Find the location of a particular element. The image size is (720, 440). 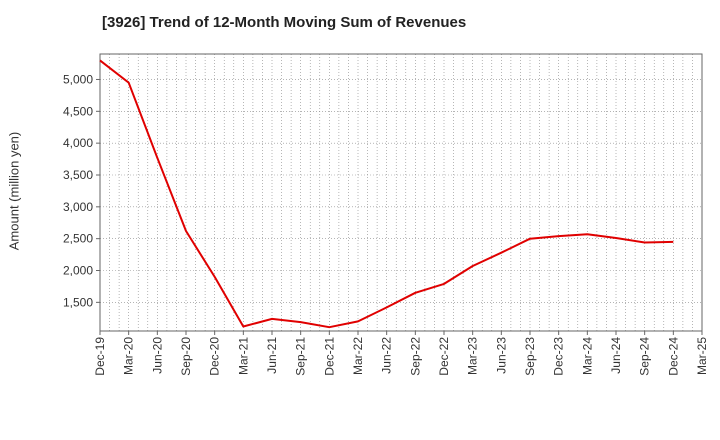

x-tick-label: Jun-22 is located at coordinates (387, 355).